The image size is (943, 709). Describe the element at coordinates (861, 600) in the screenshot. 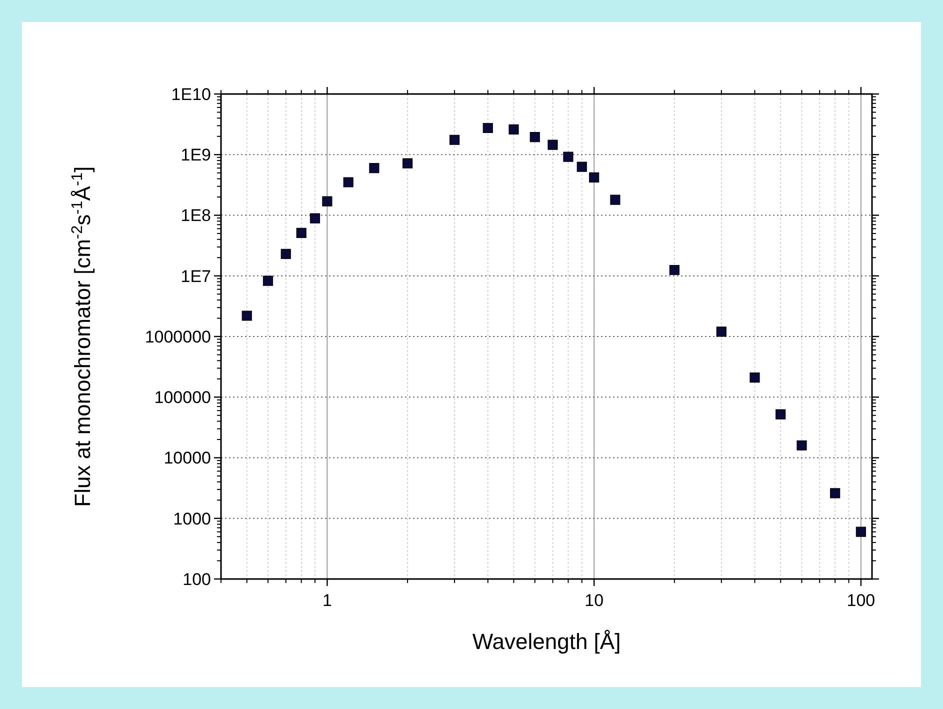

I see `x-tick-label: 100` at that location.